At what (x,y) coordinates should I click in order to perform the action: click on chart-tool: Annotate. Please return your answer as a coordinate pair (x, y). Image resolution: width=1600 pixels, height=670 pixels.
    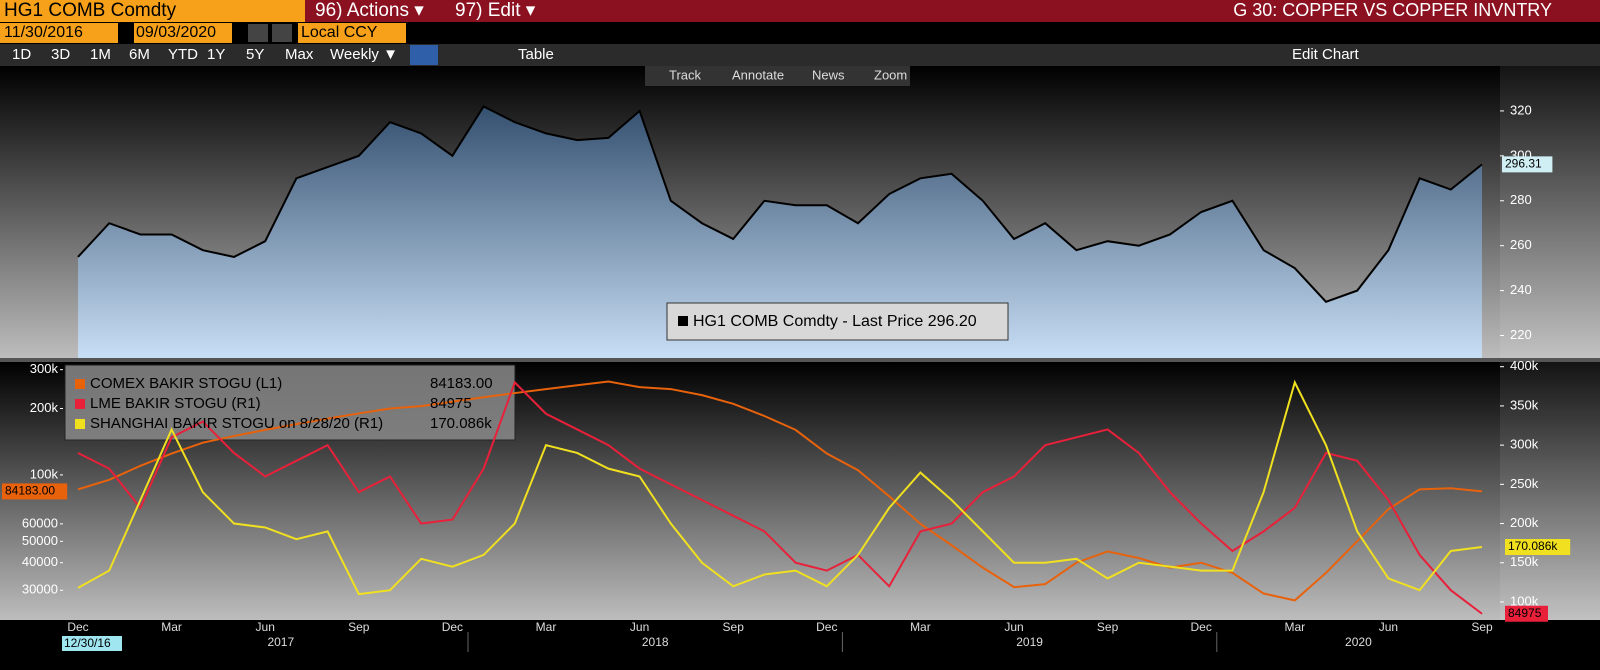
    Looking at the image, I should click on (758, 74).